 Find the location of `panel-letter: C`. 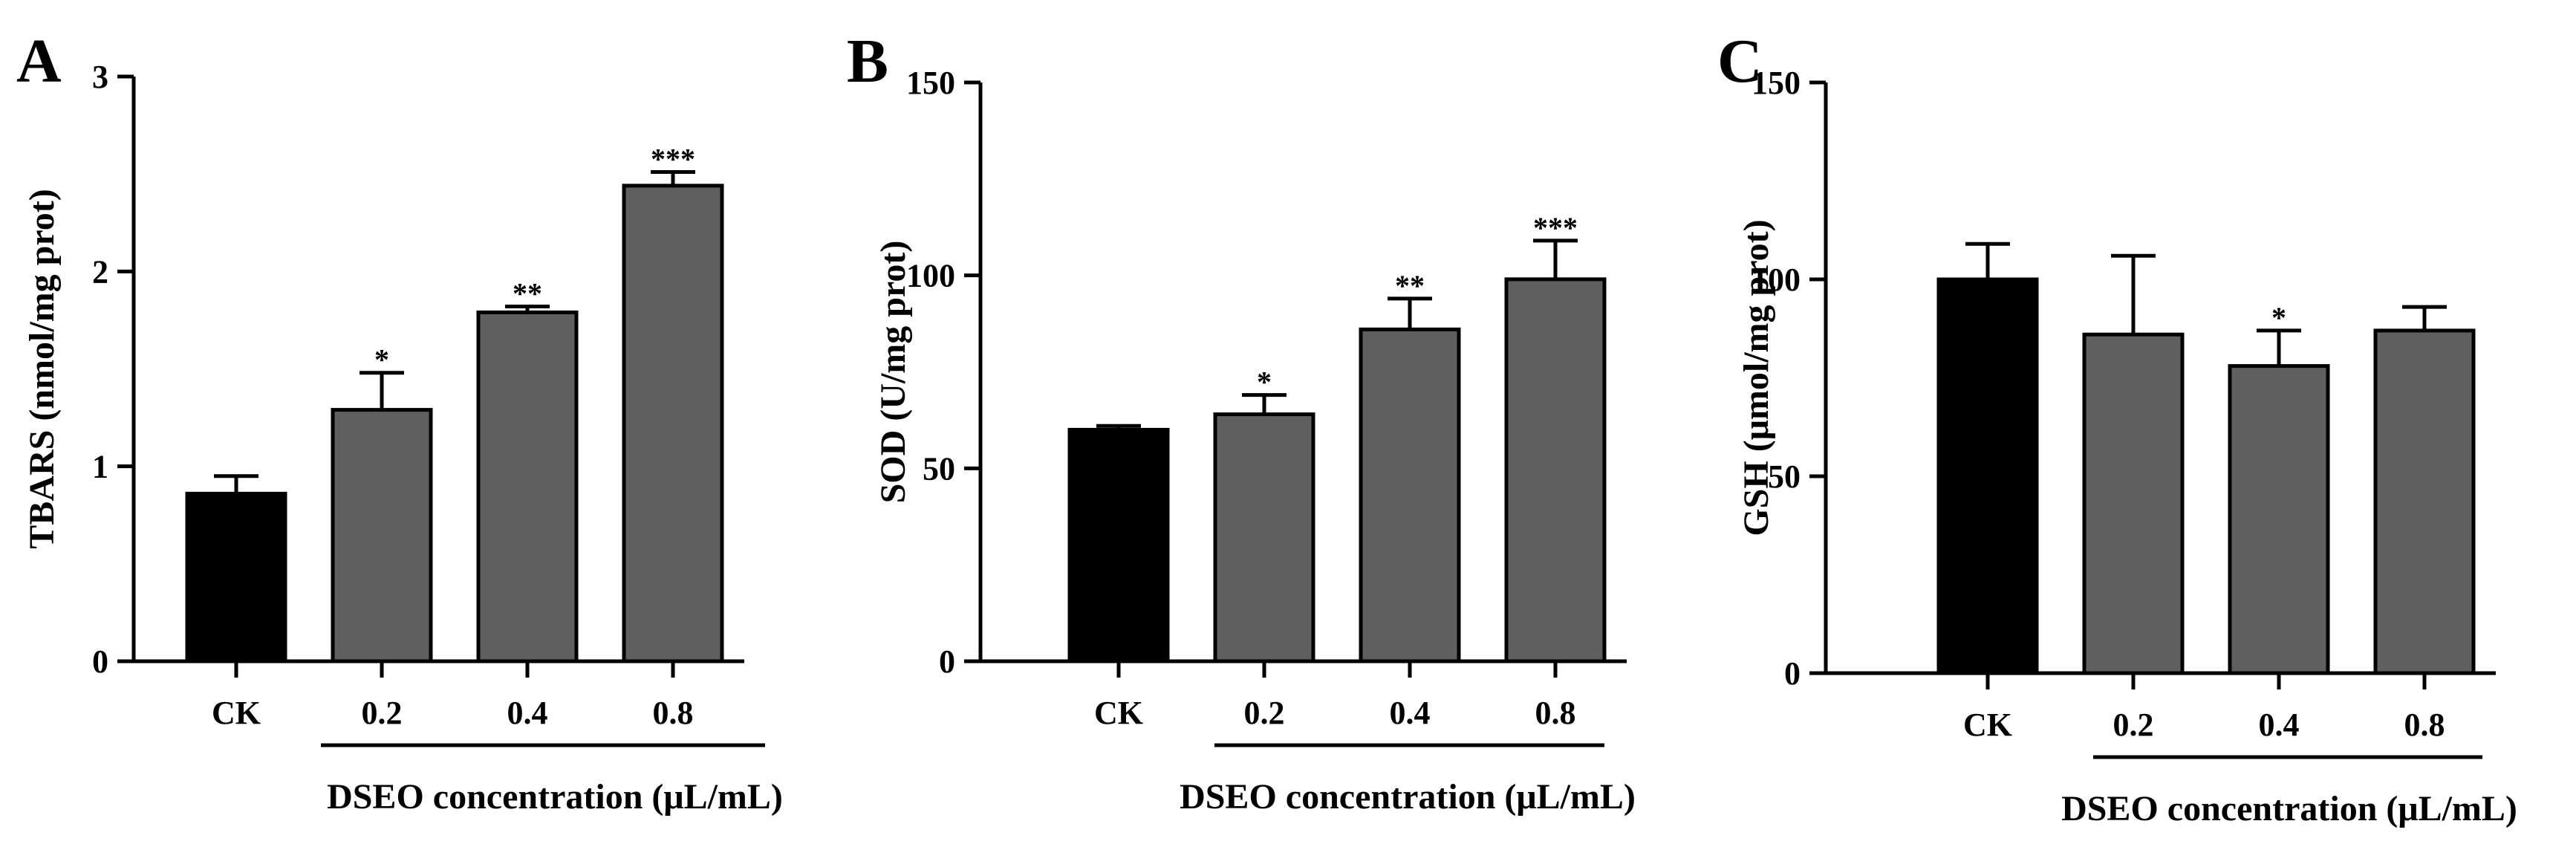

panel-letter: C is located at coordinates (1740, 61).